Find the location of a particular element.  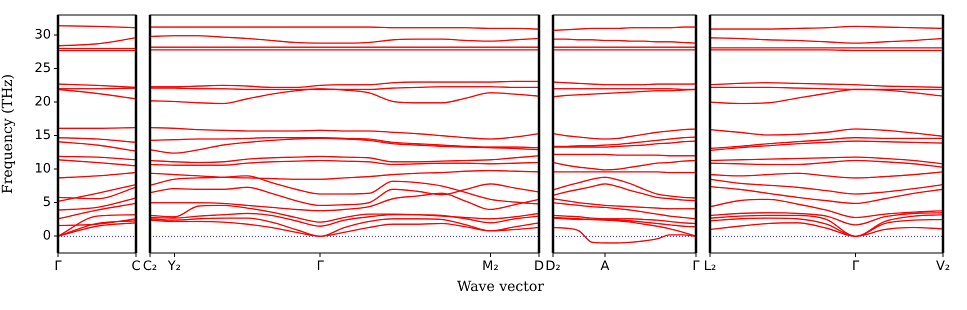

y-tick-label: 30 is located at coordinates (42, 34).